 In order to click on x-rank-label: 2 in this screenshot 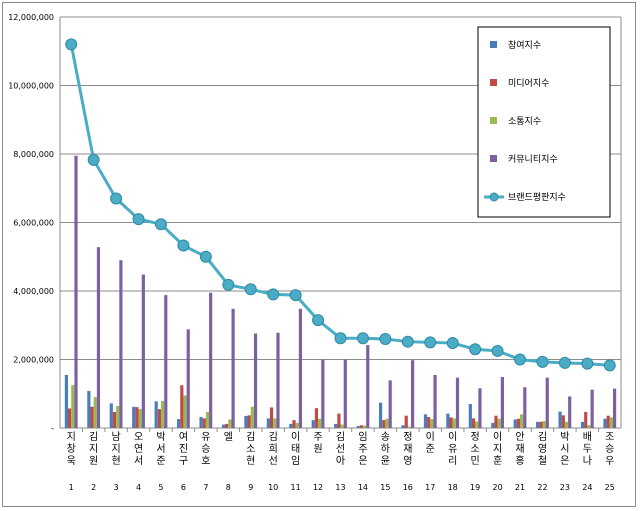, I will do `click(93, 487)`.